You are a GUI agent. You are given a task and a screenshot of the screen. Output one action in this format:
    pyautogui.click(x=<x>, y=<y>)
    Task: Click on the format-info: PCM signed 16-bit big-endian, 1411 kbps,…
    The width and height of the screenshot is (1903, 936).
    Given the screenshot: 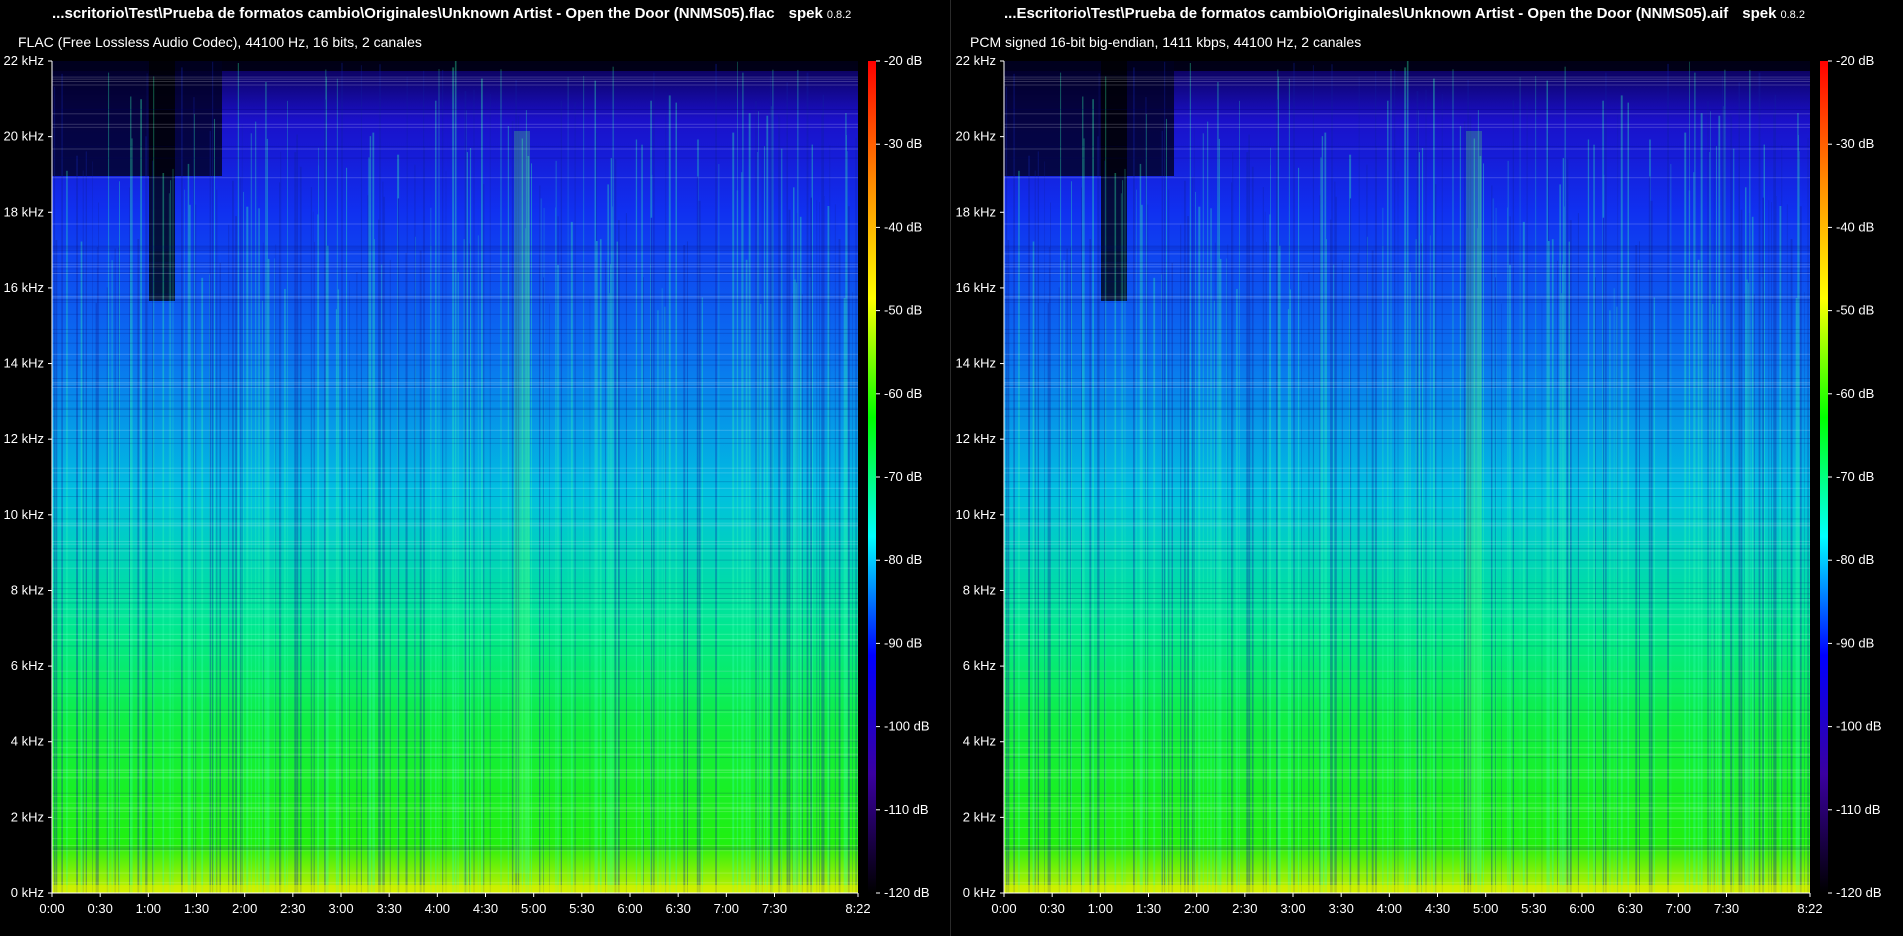 What is the action you would take?
    pyautogui.click(x=1166, y=42)
    